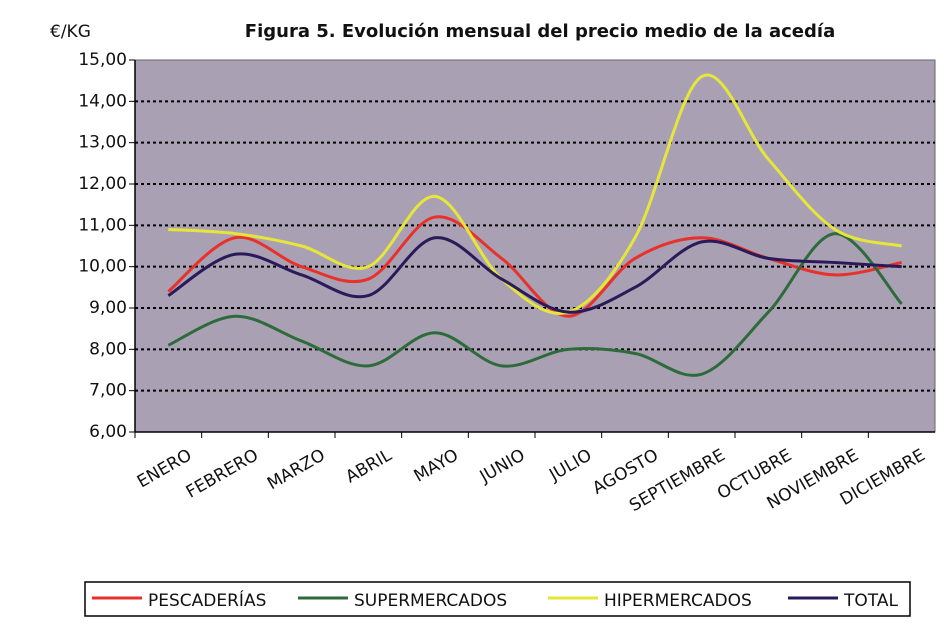 This screenshot has height=626, width=952. Describe the element at coordinates (222, 473) in the screenshot. I see `x-tick-label: FEBRERO` at that location.